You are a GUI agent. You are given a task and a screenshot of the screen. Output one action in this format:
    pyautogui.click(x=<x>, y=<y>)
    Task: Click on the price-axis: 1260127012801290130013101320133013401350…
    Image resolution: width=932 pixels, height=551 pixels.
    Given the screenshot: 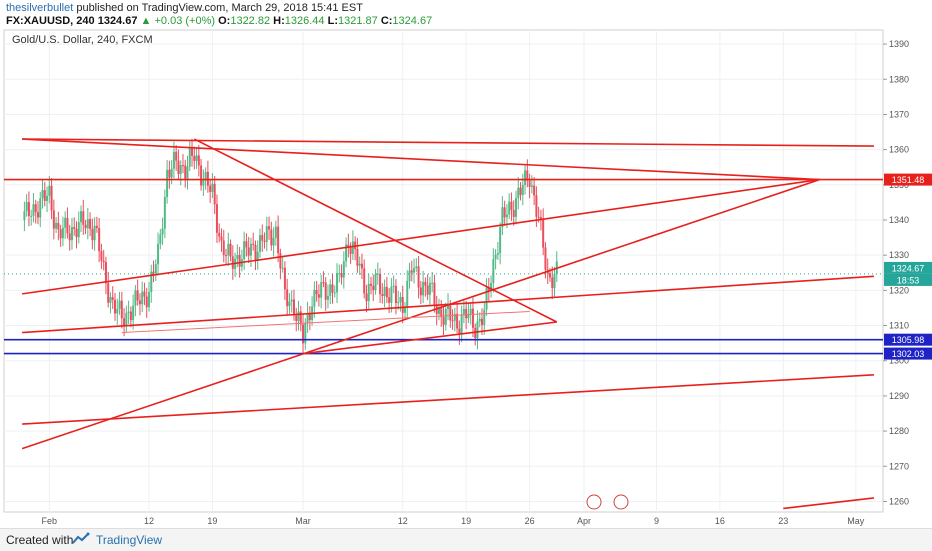 What is the action you would take?
    pyautogui.click(x=896, y=272)
    